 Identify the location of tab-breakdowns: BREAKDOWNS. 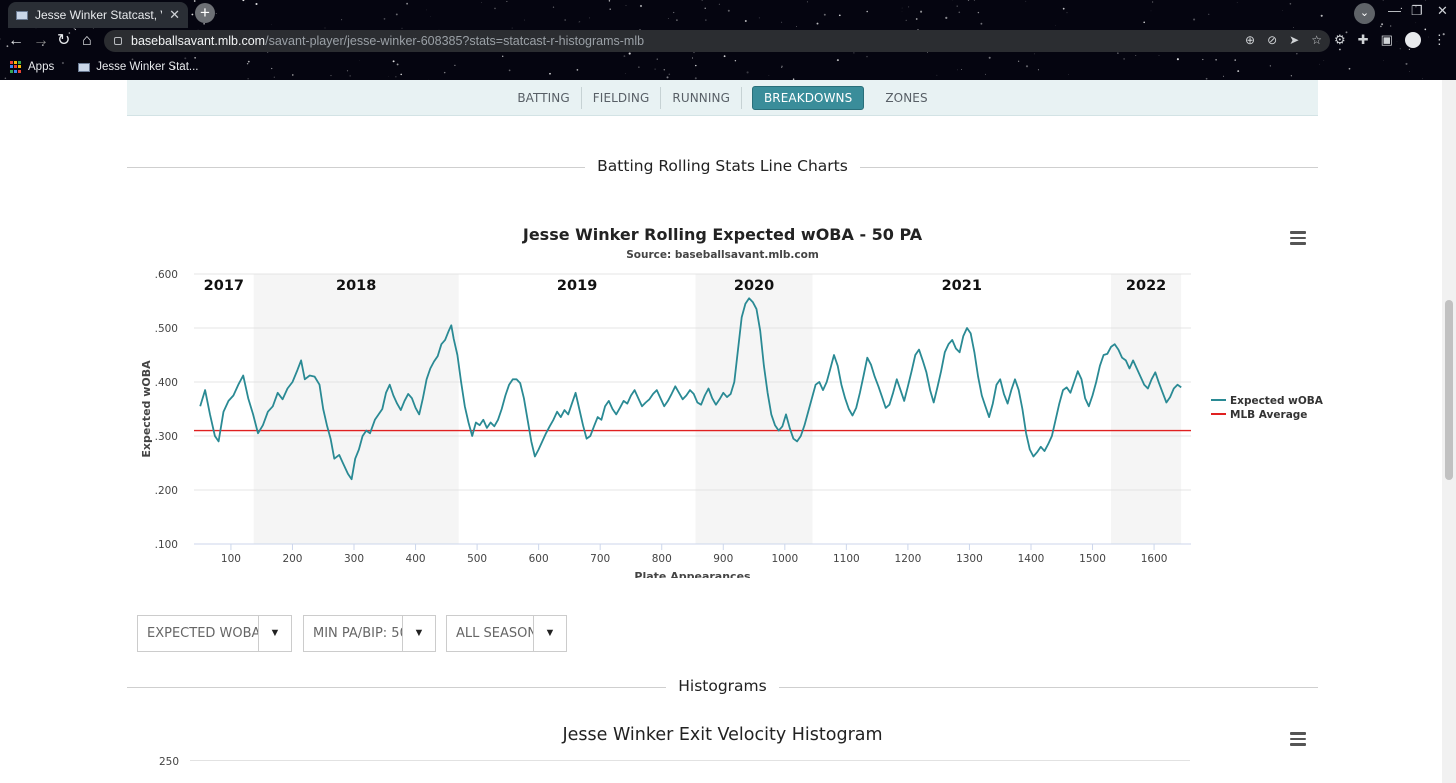
(808, 97).